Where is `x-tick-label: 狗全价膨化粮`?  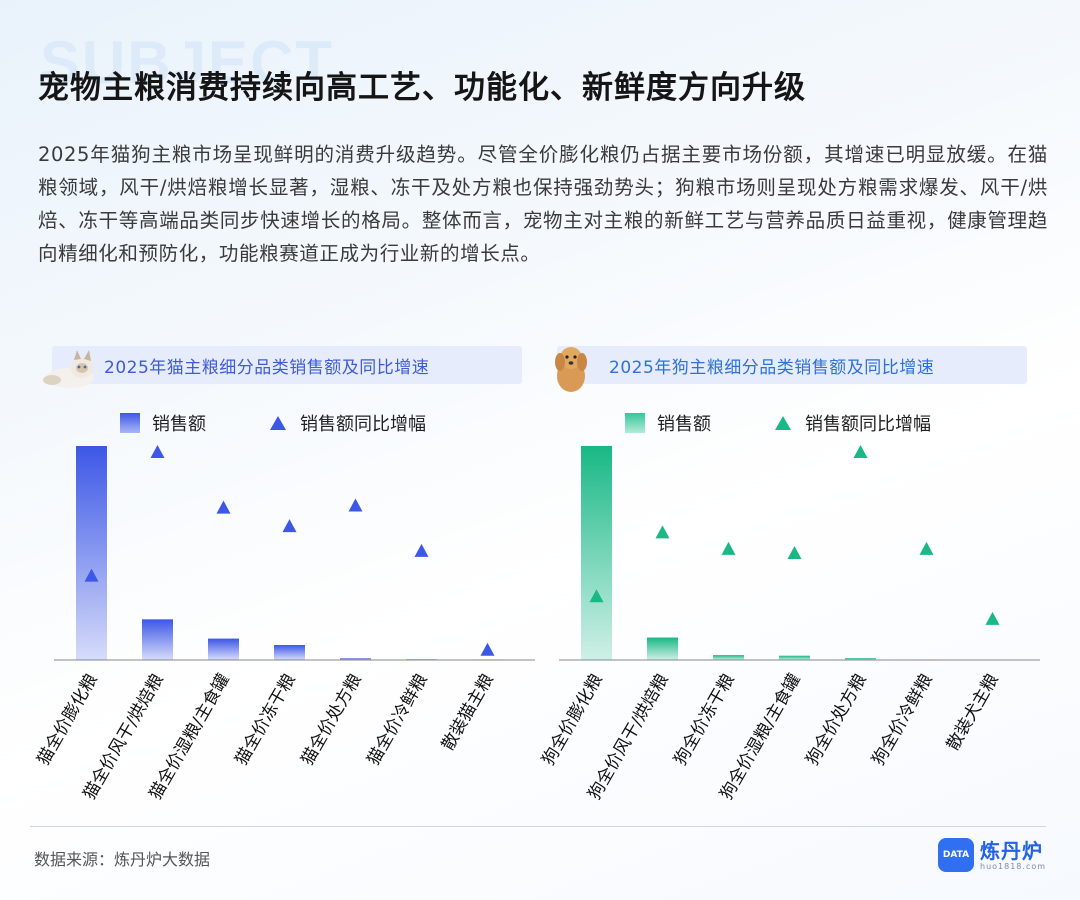 x-tick-label: 狗全价膨化粮 is located at coordinates (573, 720).